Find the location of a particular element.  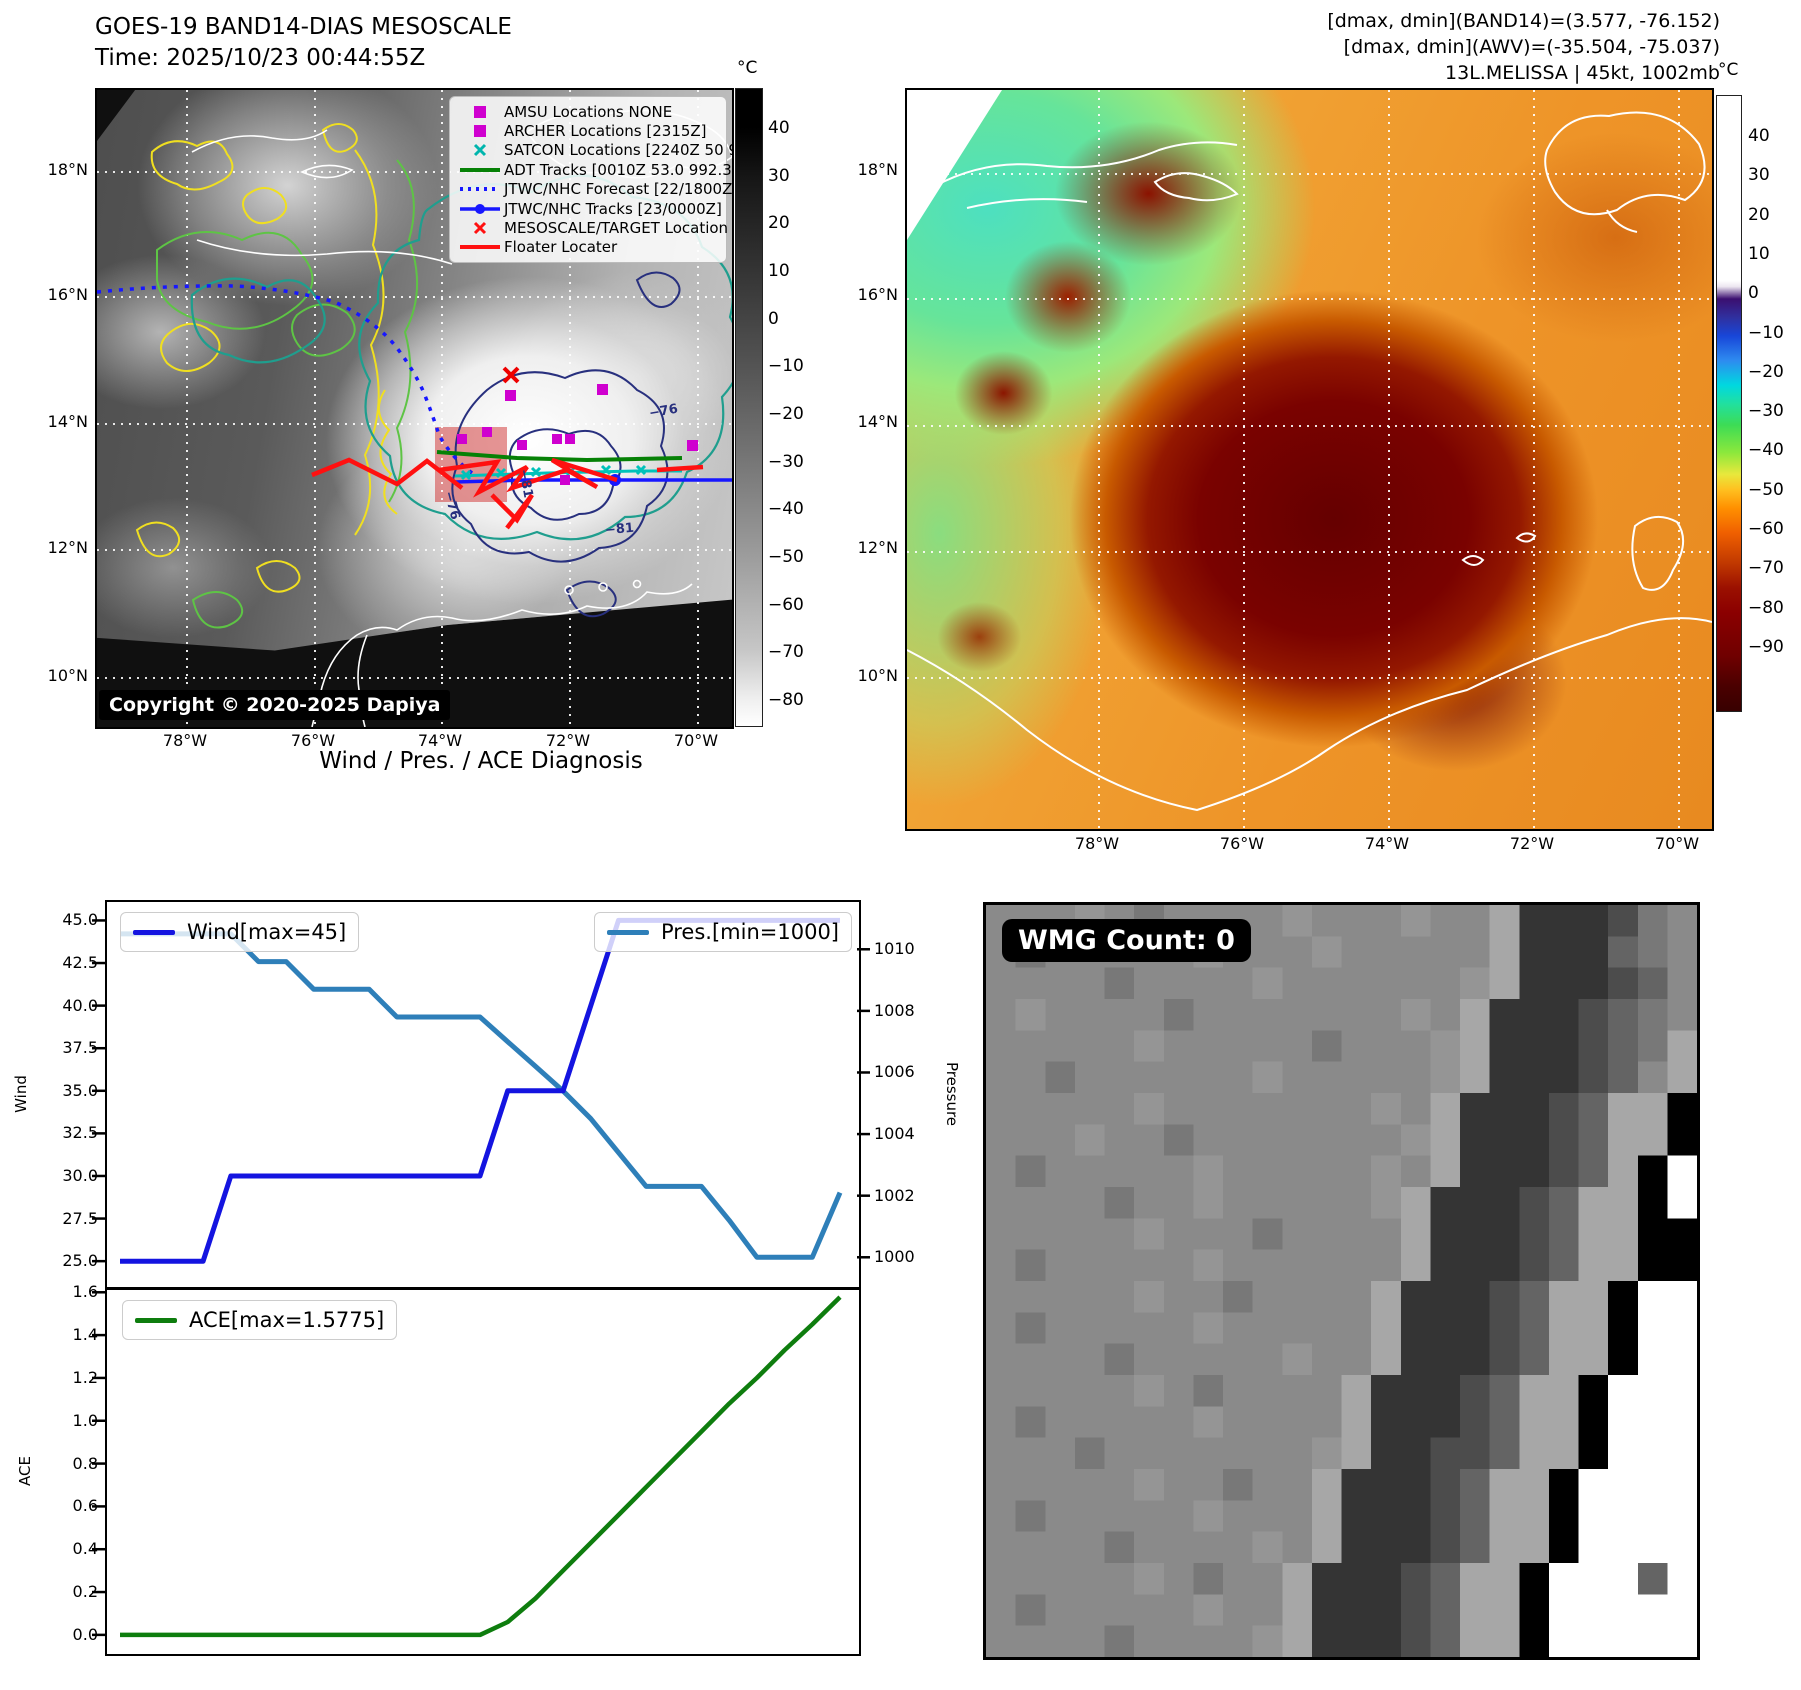

tr-colorbar-tick: −40 is located at coordinates (1766, 450).